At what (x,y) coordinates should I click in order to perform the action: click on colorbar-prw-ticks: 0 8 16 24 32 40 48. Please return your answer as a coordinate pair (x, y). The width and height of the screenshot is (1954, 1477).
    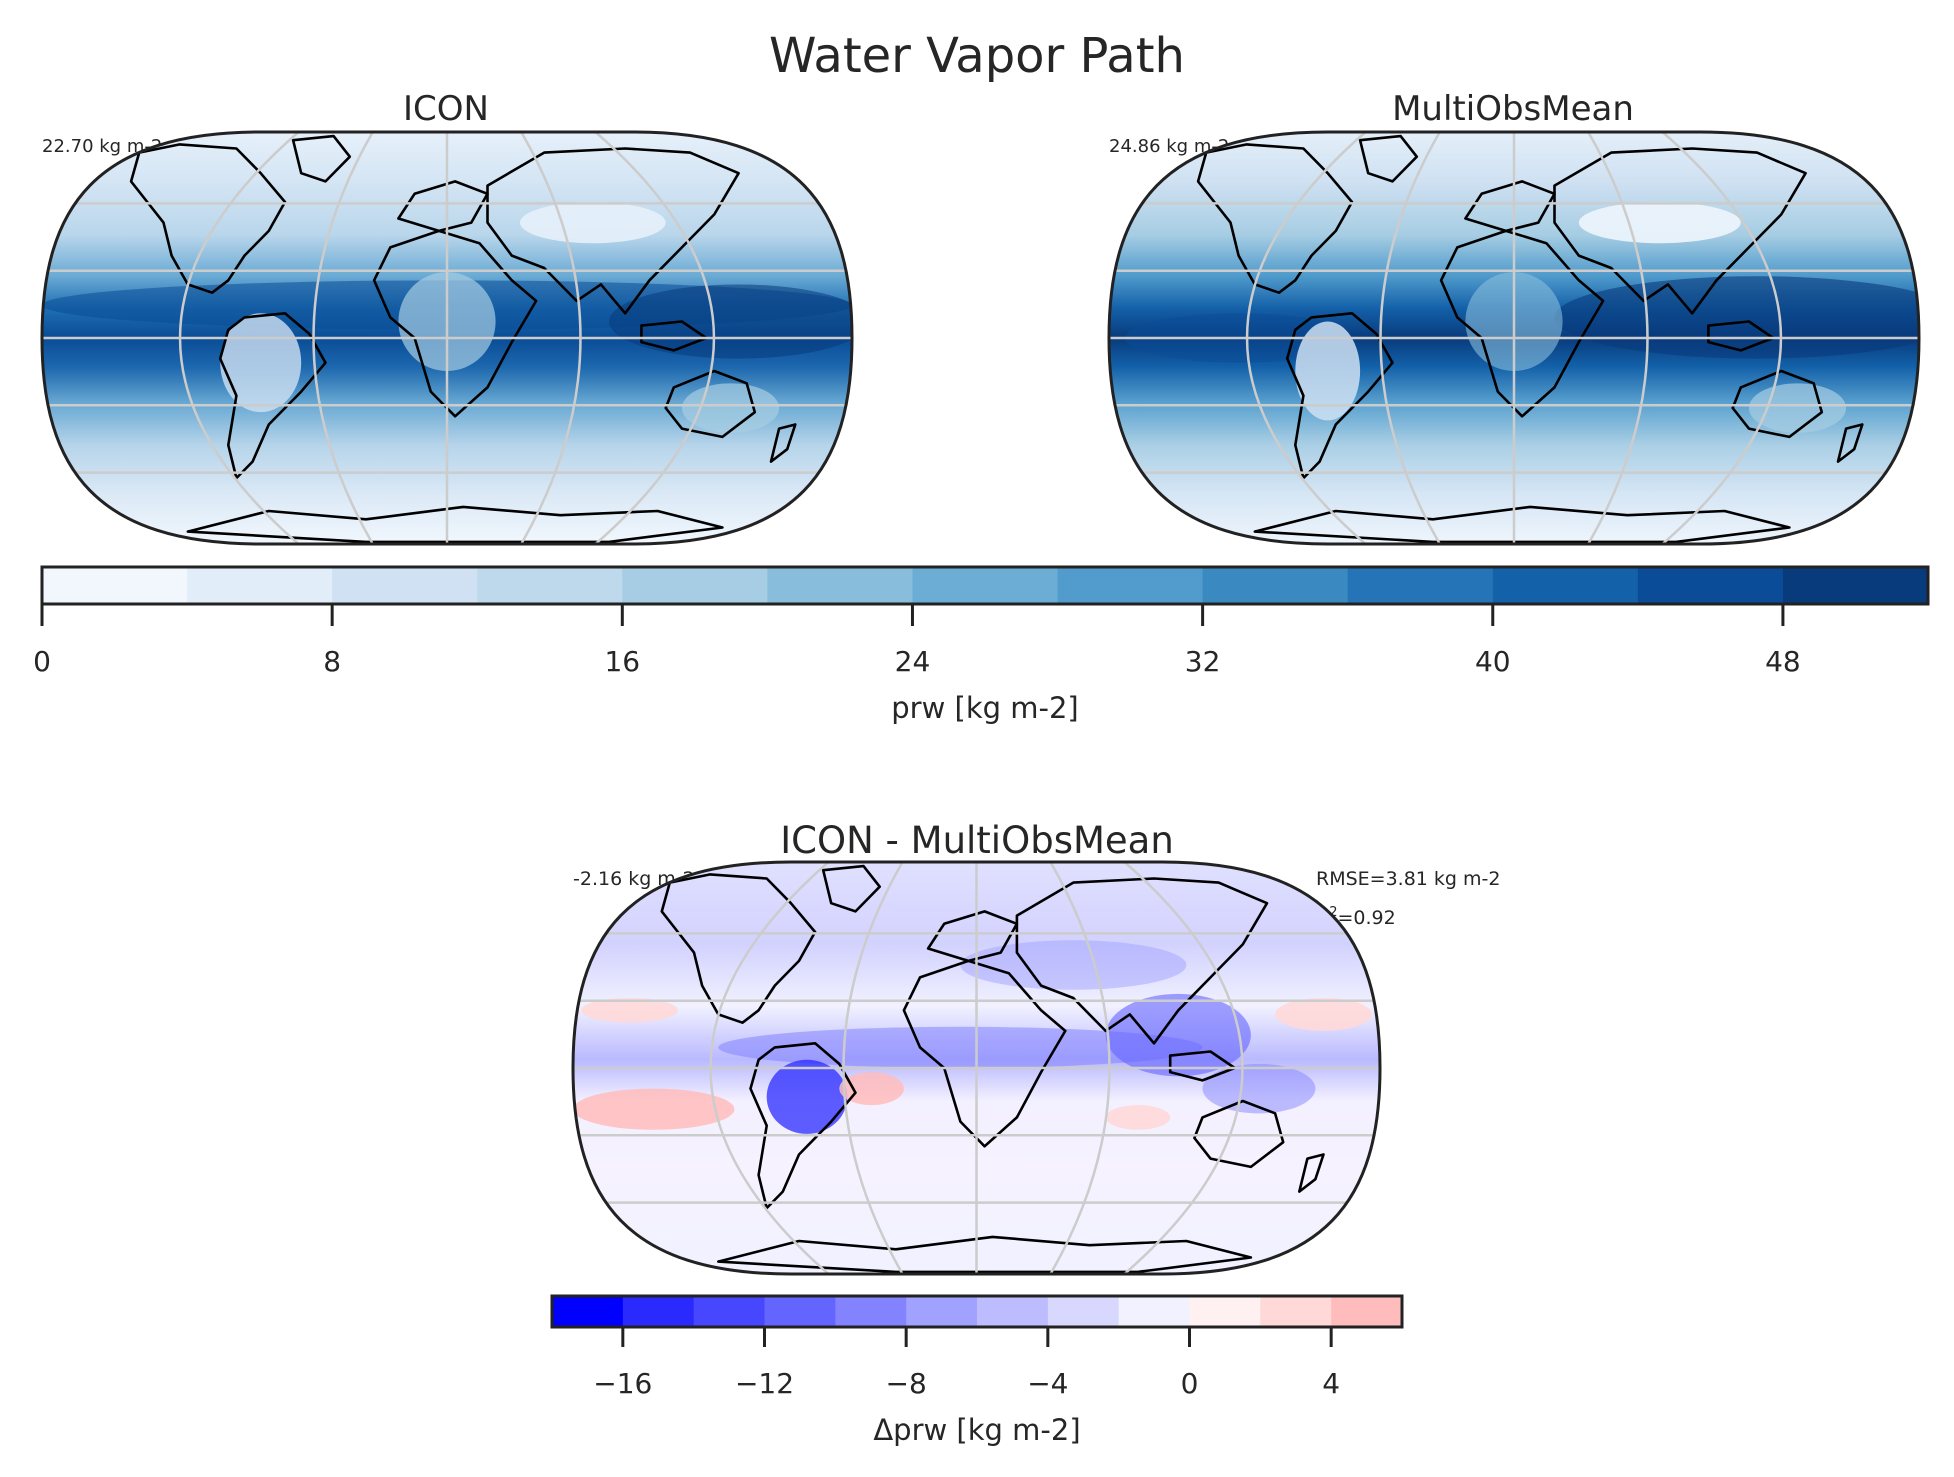
    Looking at the image, I should click on (917, 641).